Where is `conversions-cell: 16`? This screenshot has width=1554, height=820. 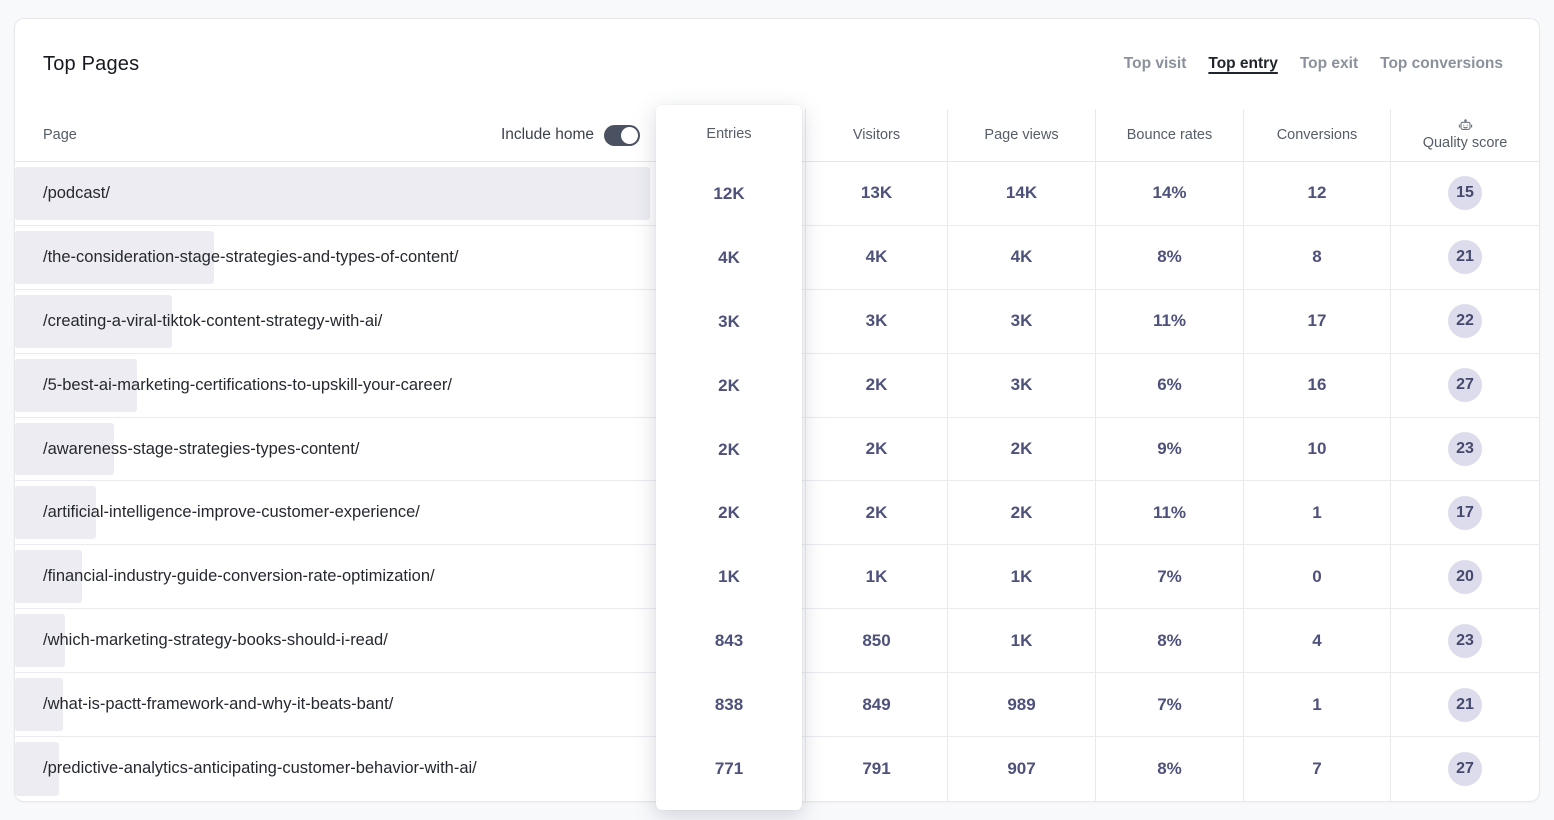
conversions-cell: 16 is located at coordinates (1316, 385).